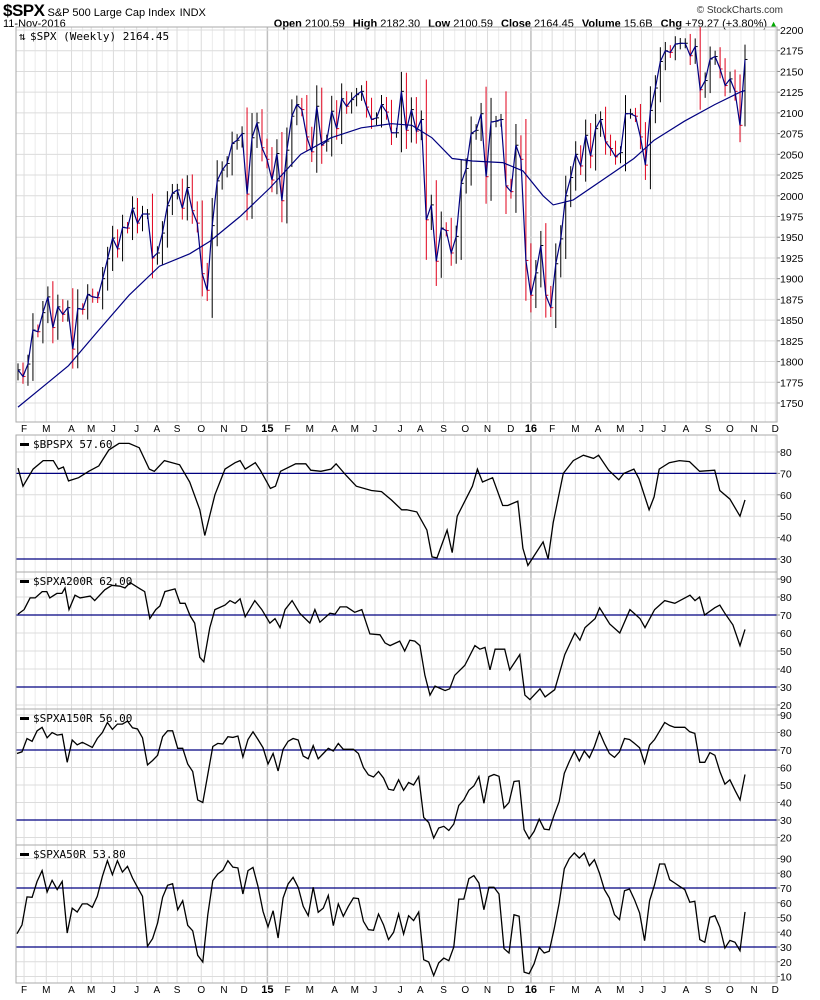 Image resolution: width=820 pixels, height=1000 pixels. What do you see at coordinates (773, 24) in the screenshot?
I see `triangle-up-icon: ▲` at bounding box center [773, 24].